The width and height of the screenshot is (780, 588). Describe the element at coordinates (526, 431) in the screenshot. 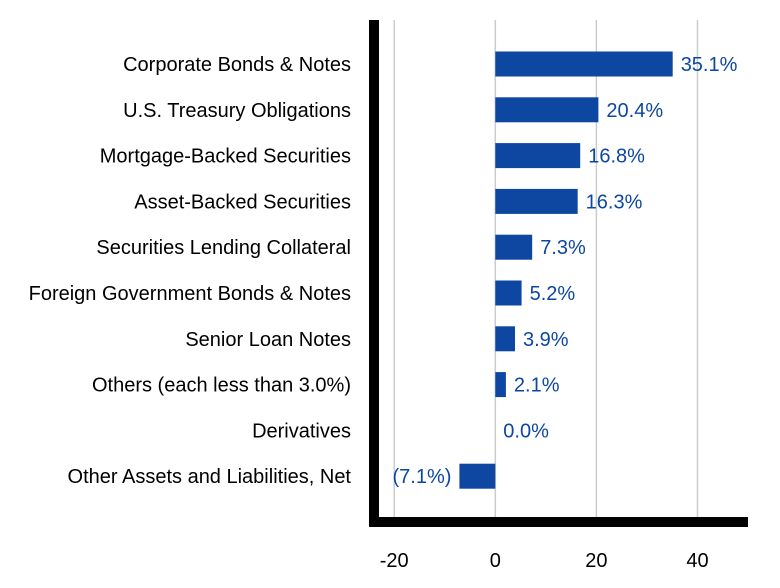

I see `value-label-8: 0.0%` at that location.